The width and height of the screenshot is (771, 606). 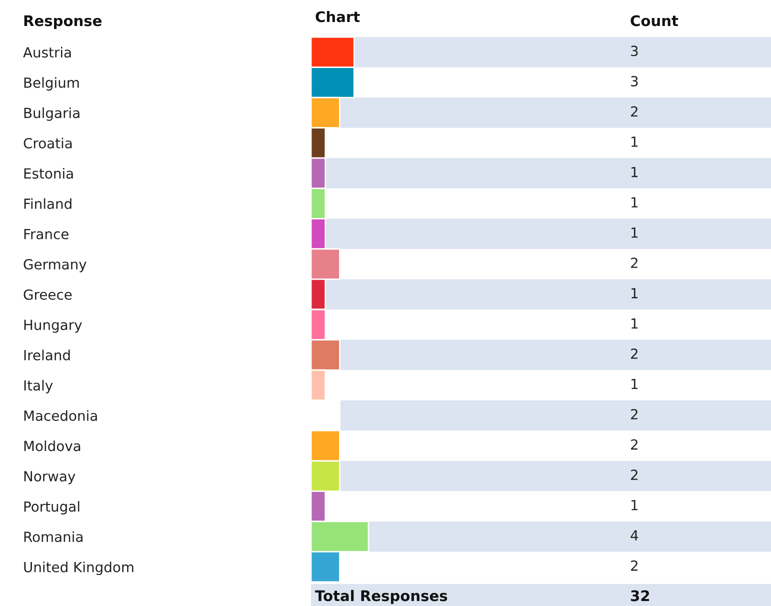 What do you see at coordinates (640, 596) in the screenshot?
I see `text: 32` at bounding box center [640, 596].